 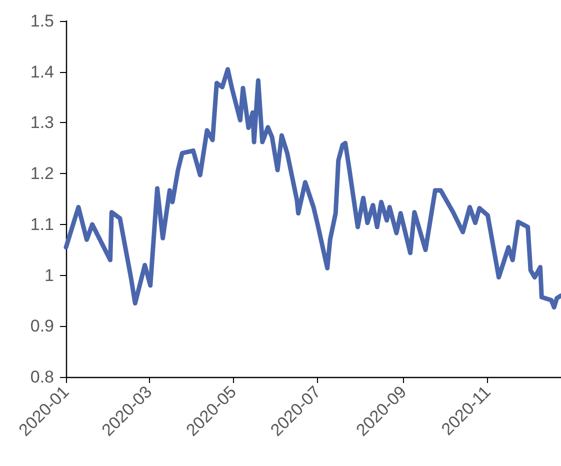 I want to click on y-tick-label: 0.8, so click(x=42, y=377).